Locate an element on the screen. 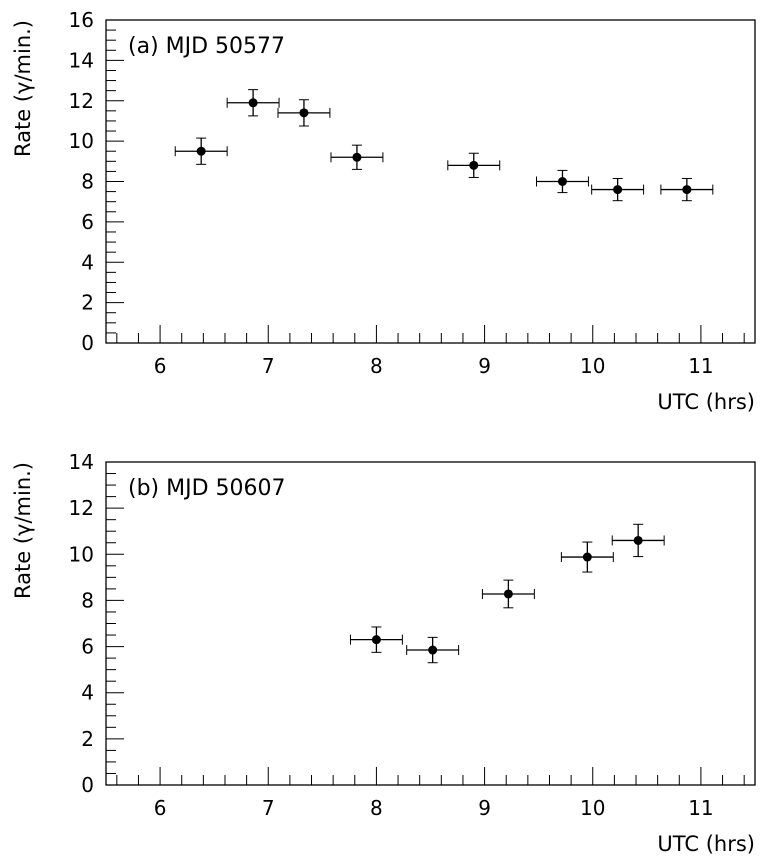  panel-annotation: (a) MJD 50577 is located at coordinates (206, 46).